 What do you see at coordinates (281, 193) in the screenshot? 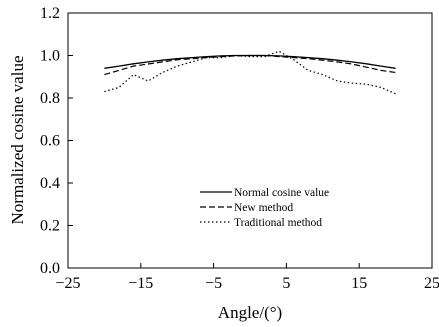
I see `legend-label: Normal cosine value` at bounding box center [281, 193].